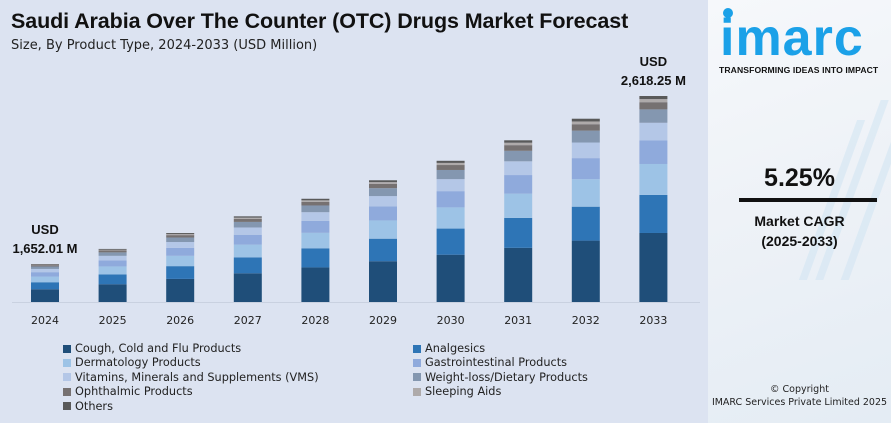 This screenshot has height=423, width=891. What do you see at coordinates (134, 392) in the screenshot?
I see `legend-label: Ophthalmic Products` at bounding box center [134, 392].